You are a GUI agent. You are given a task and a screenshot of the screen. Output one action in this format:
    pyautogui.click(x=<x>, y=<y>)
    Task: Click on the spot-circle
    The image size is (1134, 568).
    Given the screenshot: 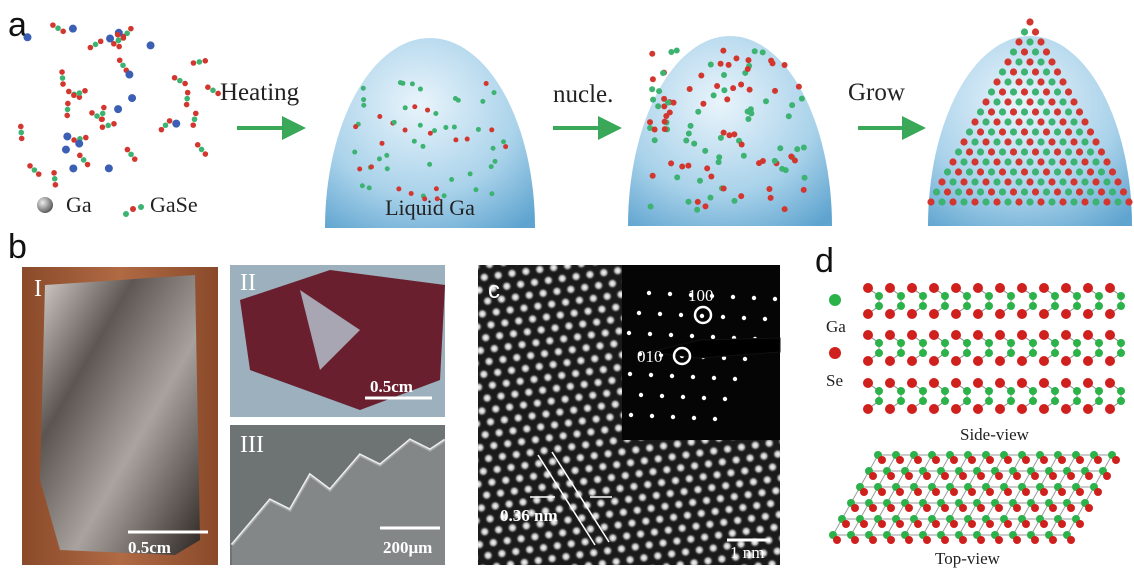 What is the action you would take?
    pyautogui.click(x=703, y=315)
    